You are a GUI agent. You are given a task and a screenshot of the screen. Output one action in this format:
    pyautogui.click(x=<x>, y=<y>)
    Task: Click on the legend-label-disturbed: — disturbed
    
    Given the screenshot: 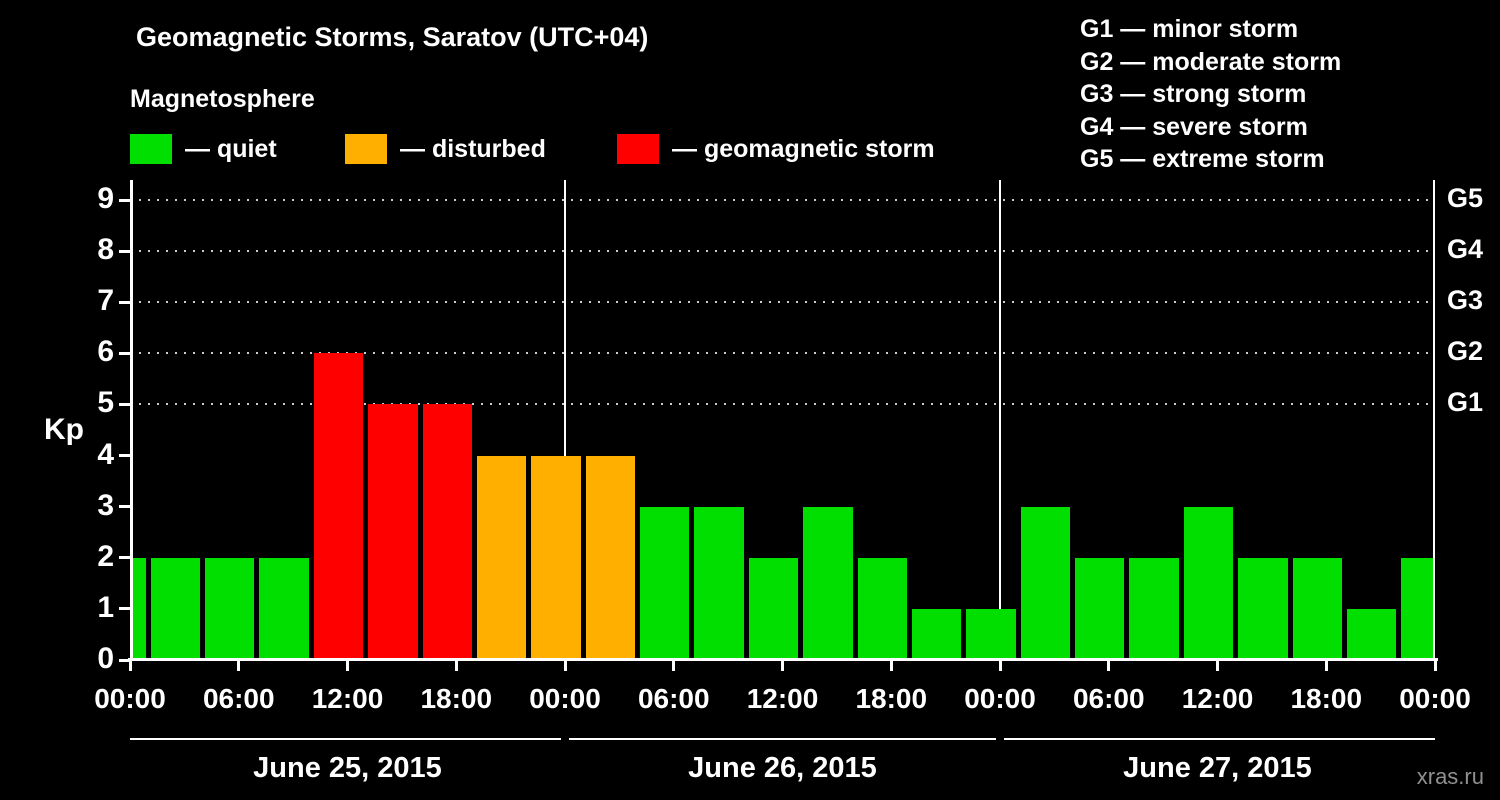 What is the action you would take?
    pyautogui.click(x=473, y=148)
    